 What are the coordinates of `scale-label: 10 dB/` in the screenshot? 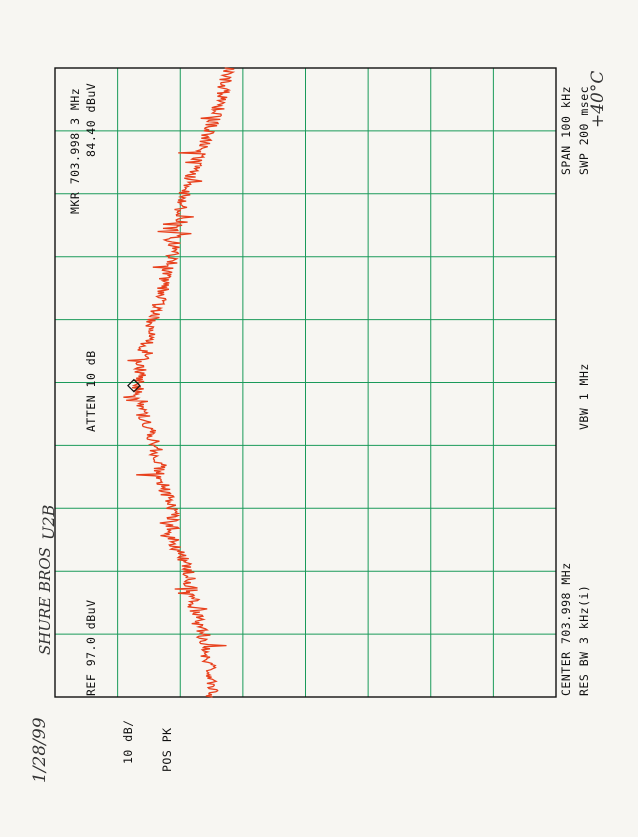 It's located at (128, 741).